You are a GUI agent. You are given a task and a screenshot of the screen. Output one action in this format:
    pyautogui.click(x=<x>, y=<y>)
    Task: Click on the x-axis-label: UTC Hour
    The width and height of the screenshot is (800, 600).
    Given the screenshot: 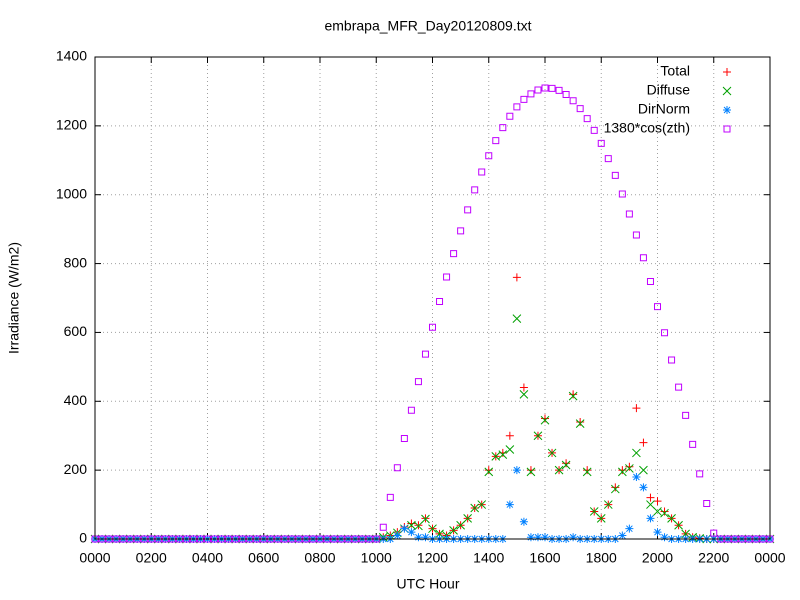 What is the action you would take?
    pyautogui.click(x=427, y=584)
    